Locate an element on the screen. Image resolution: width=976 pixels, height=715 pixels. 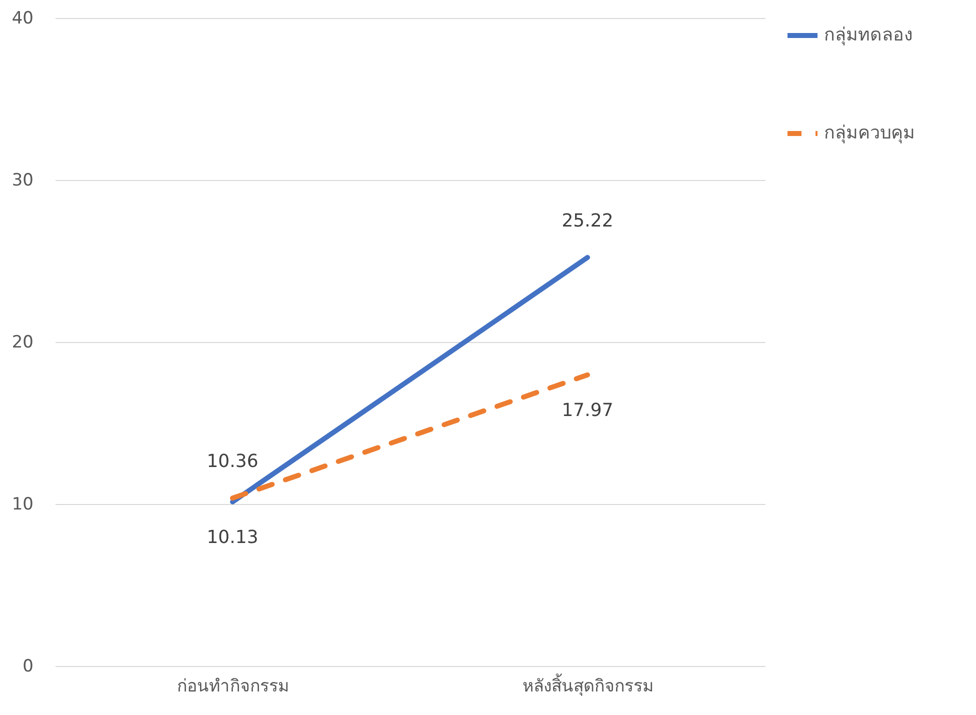
data-label: 10.36 is located at coordinates (232, 461).